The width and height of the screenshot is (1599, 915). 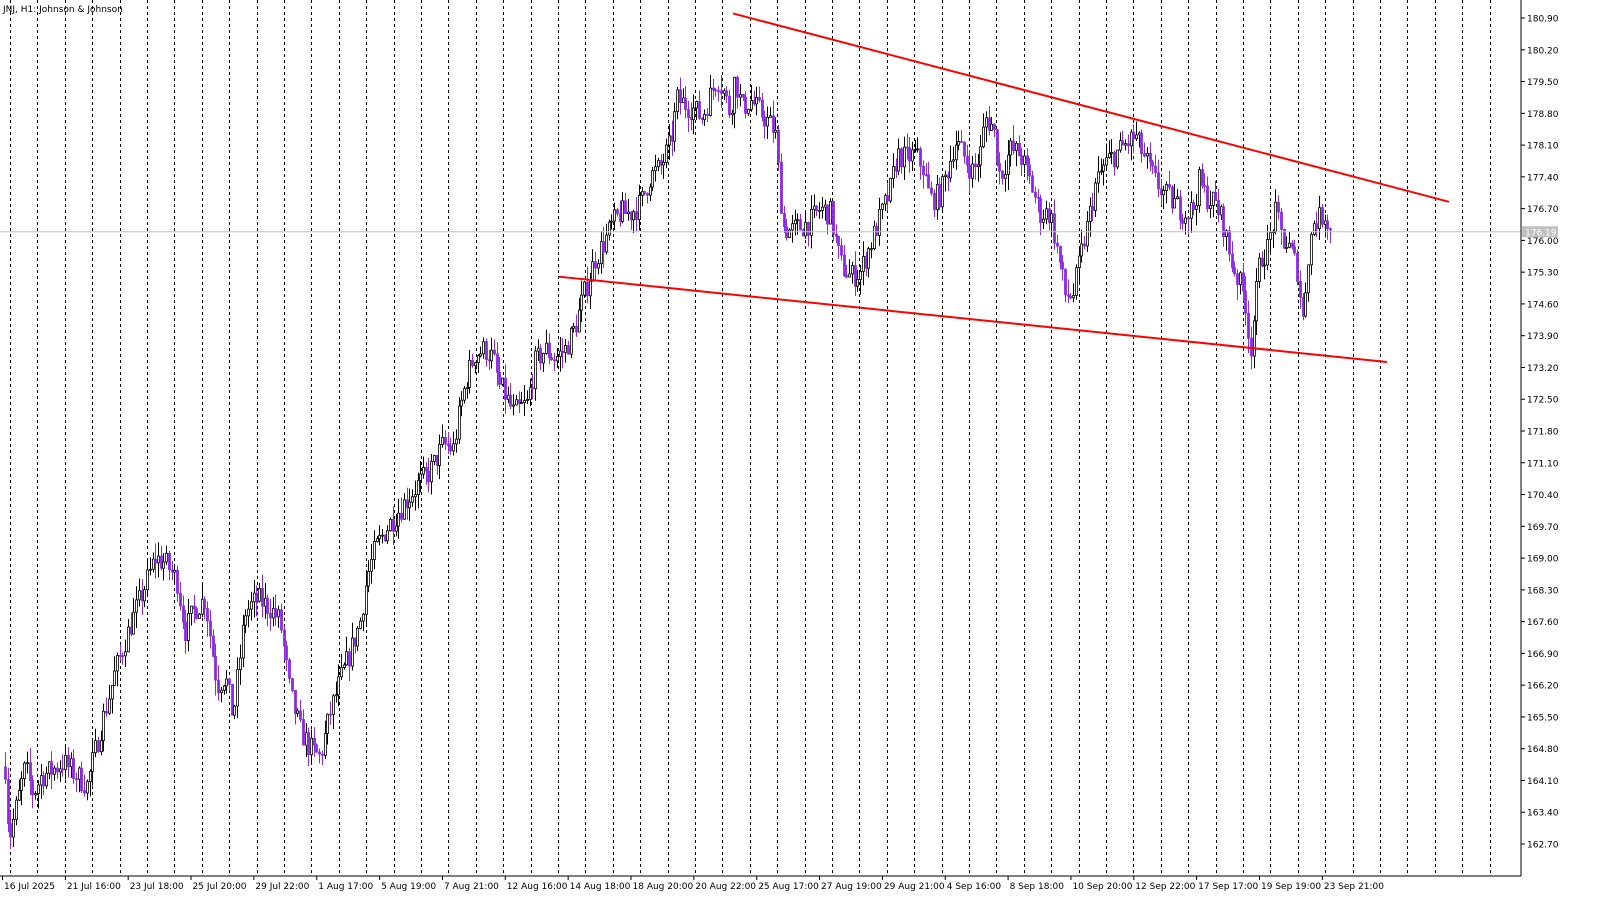 I want to click on y-tick-label: 162.70, so click(x=1543, y=846).